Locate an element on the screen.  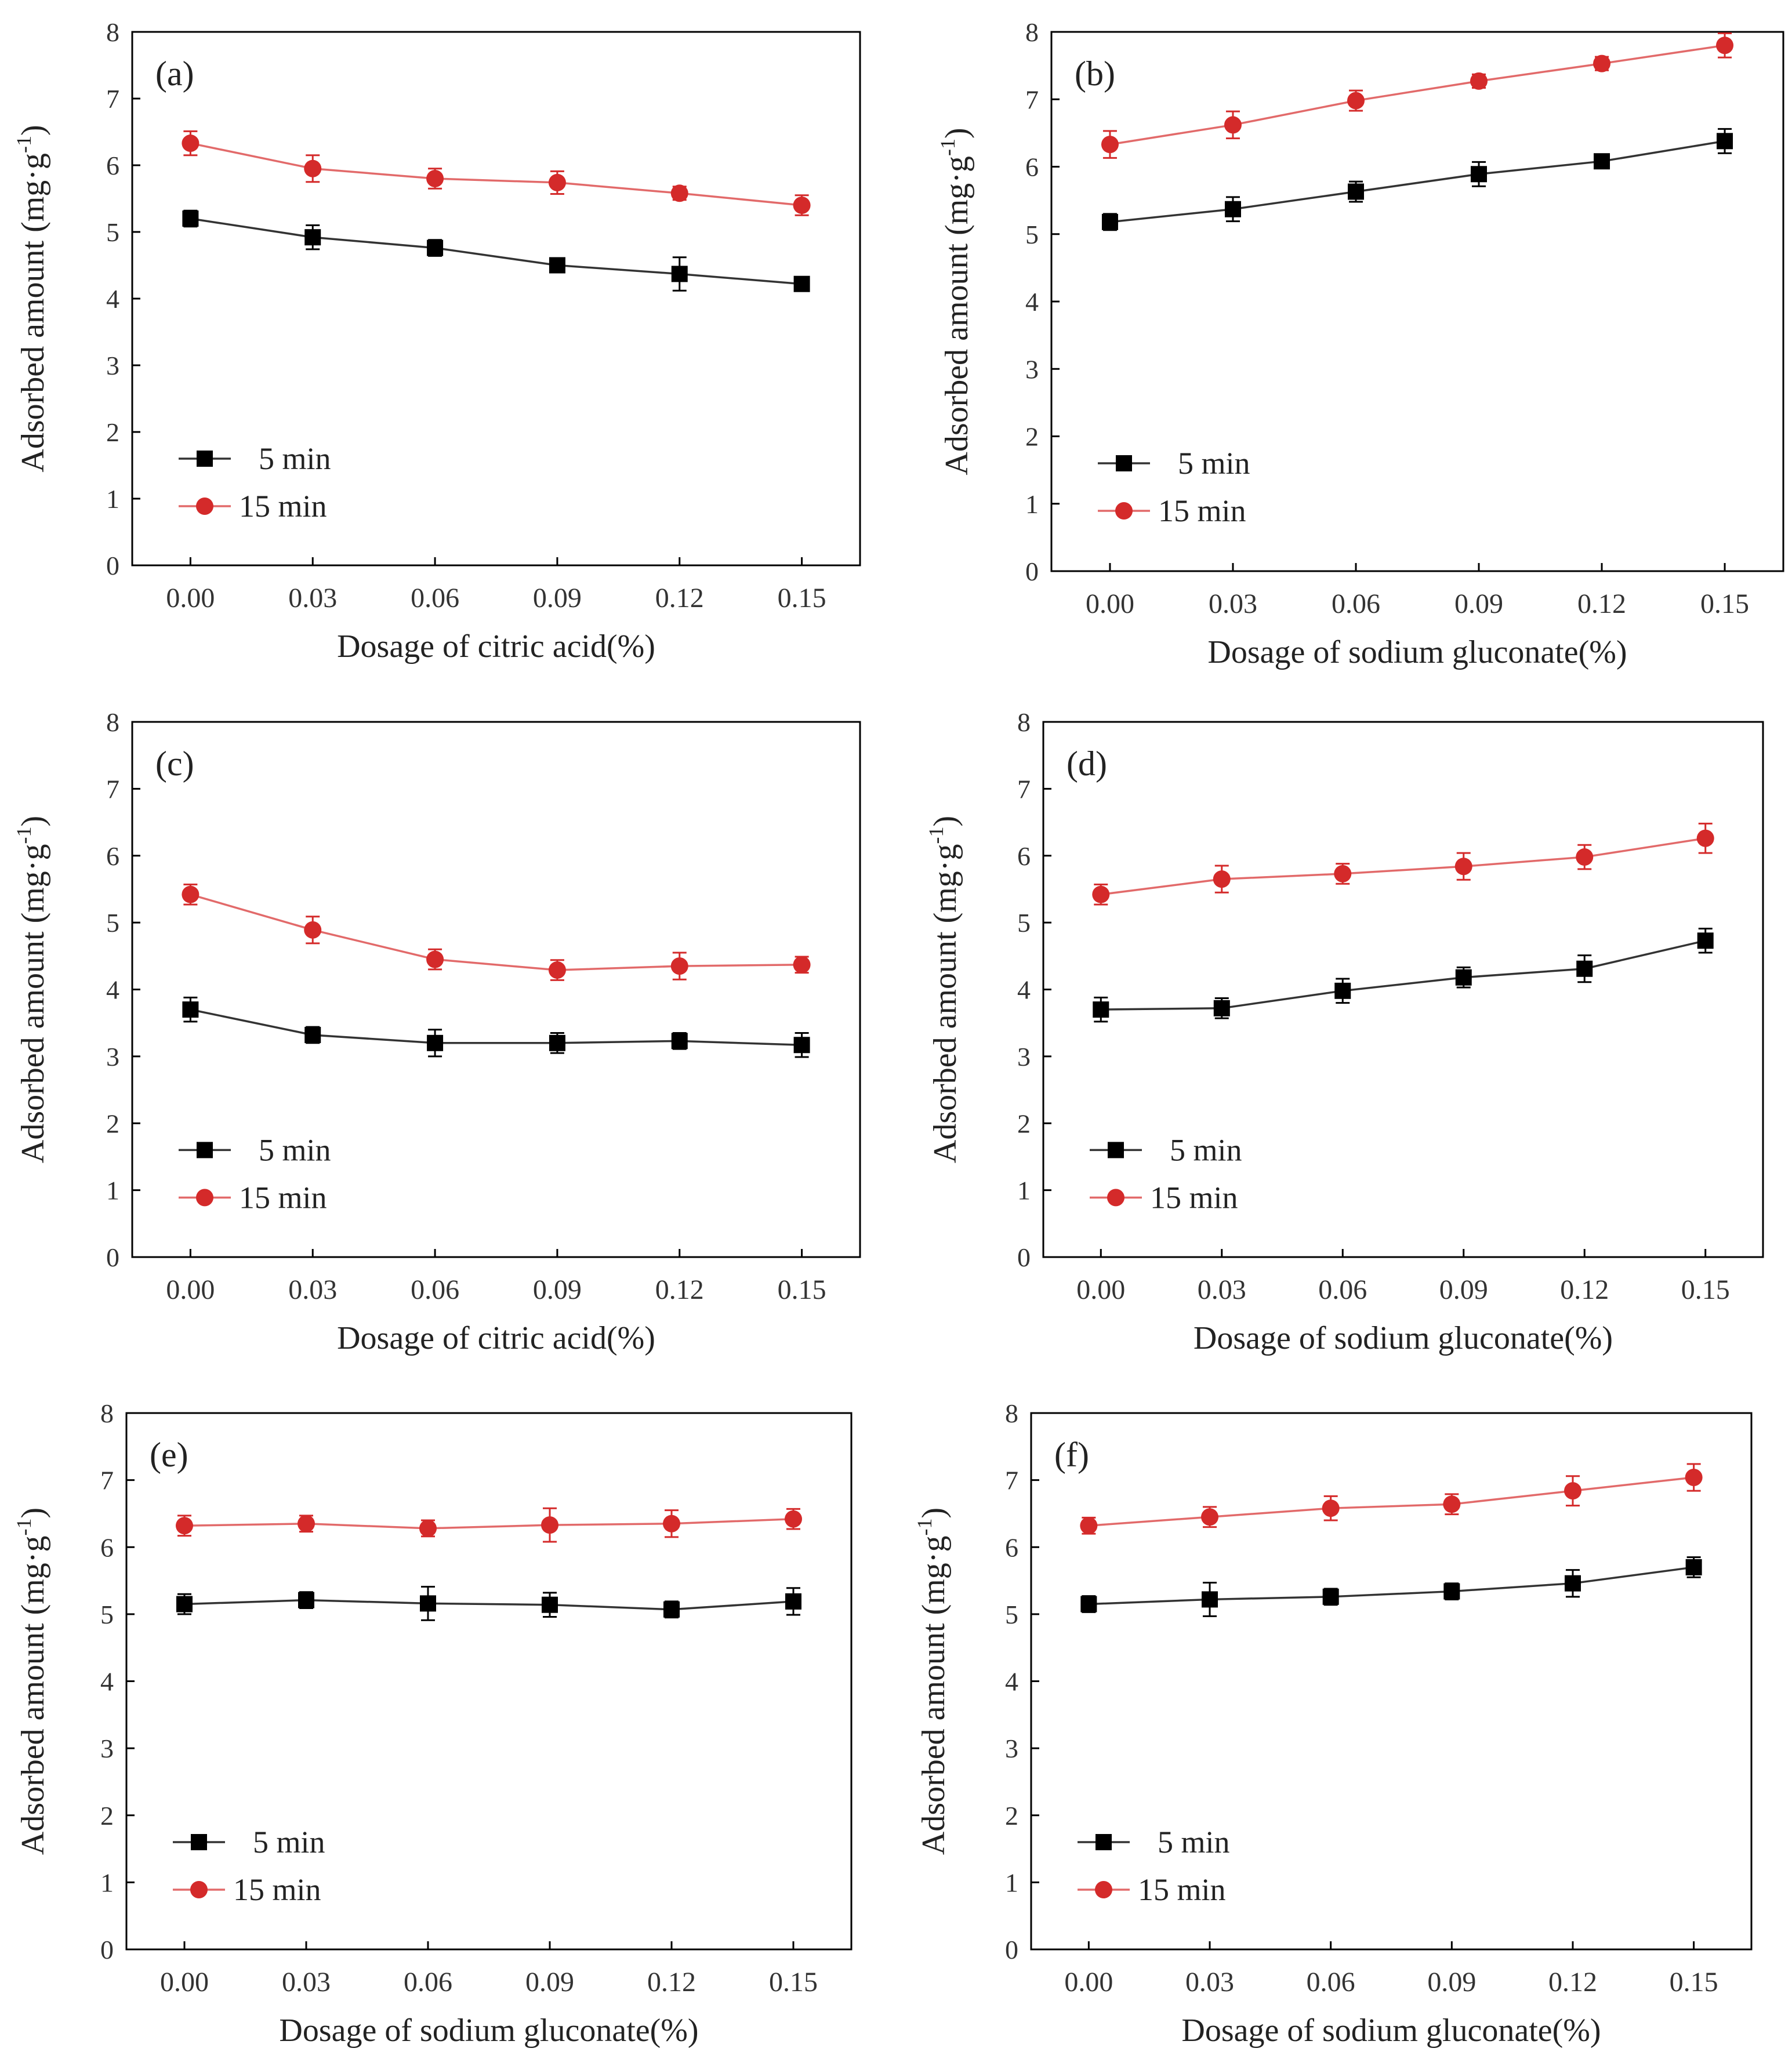
y-tick-label: 3 is located at coordinates (1032, 369).